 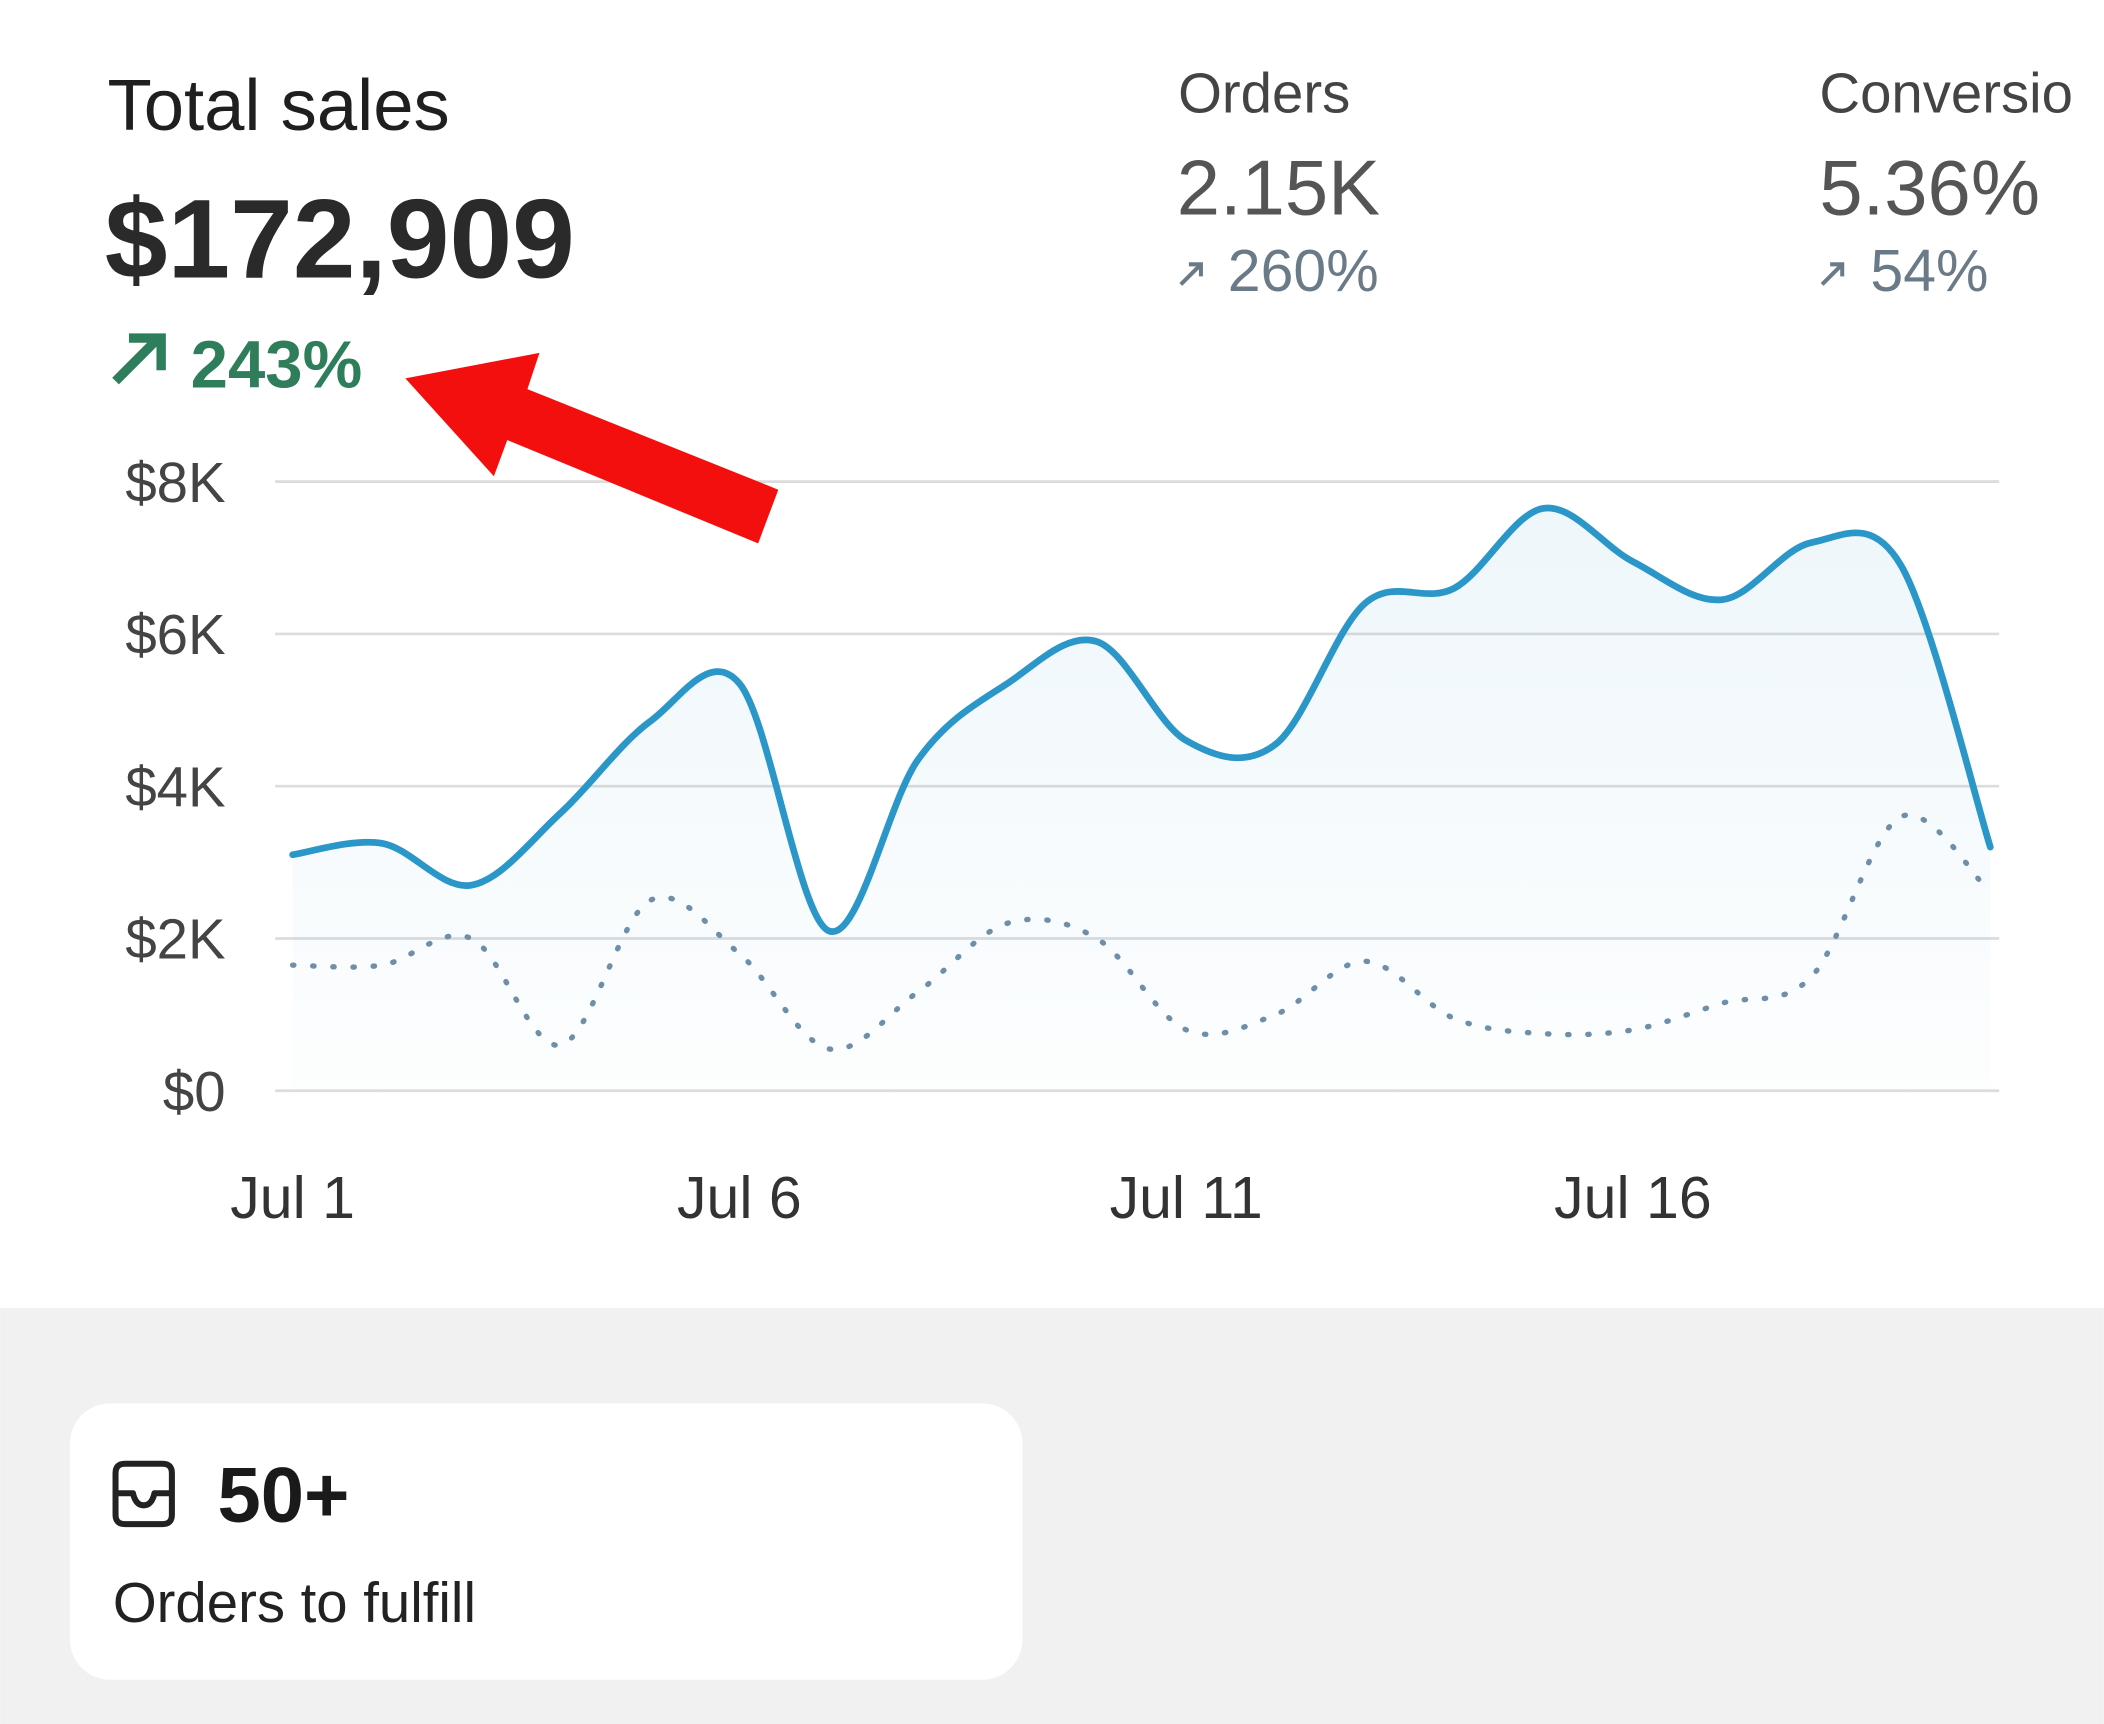 I want to click on metric-label: Conversio, so click(x=1946, y=93).